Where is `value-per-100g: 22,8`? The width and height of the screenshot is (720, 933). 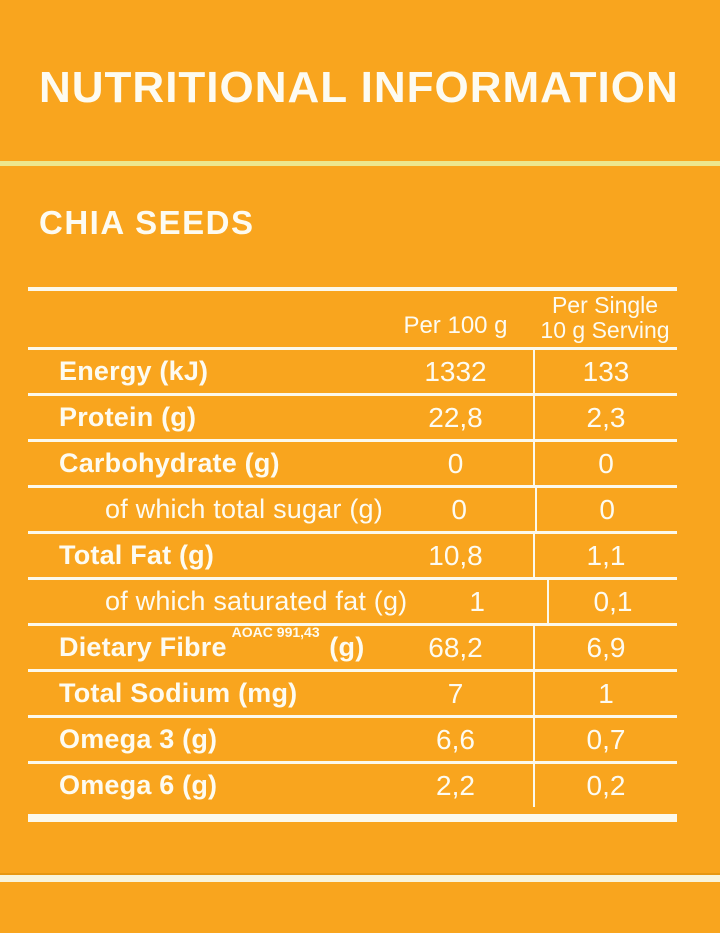 value-per-100g: 22,8 is located at coordinates (455, 417).